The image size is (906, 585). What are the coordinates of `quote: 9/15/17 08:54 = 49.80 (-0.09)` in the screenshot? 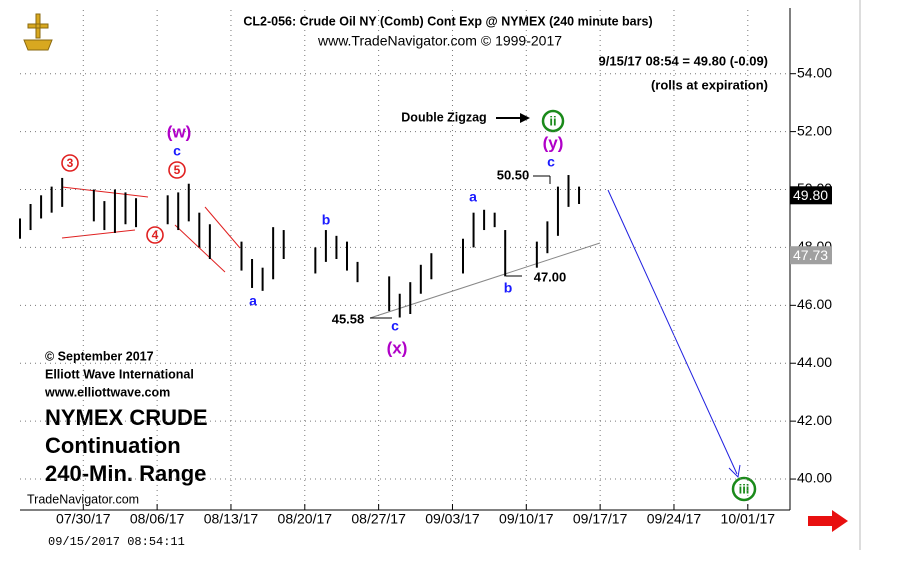 It's located at (683, 60).